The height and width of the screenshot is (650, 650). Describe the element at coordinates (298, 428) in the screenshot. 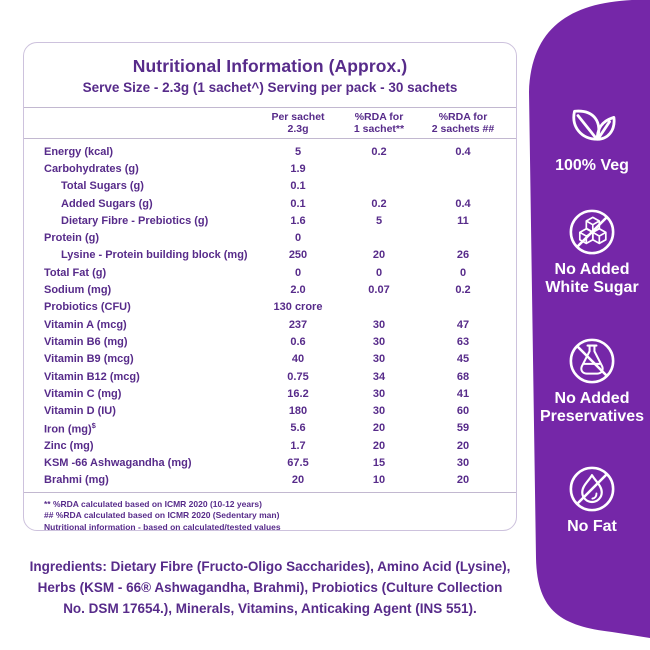

I see `row-value-per-sachet: 5.6` at that location.